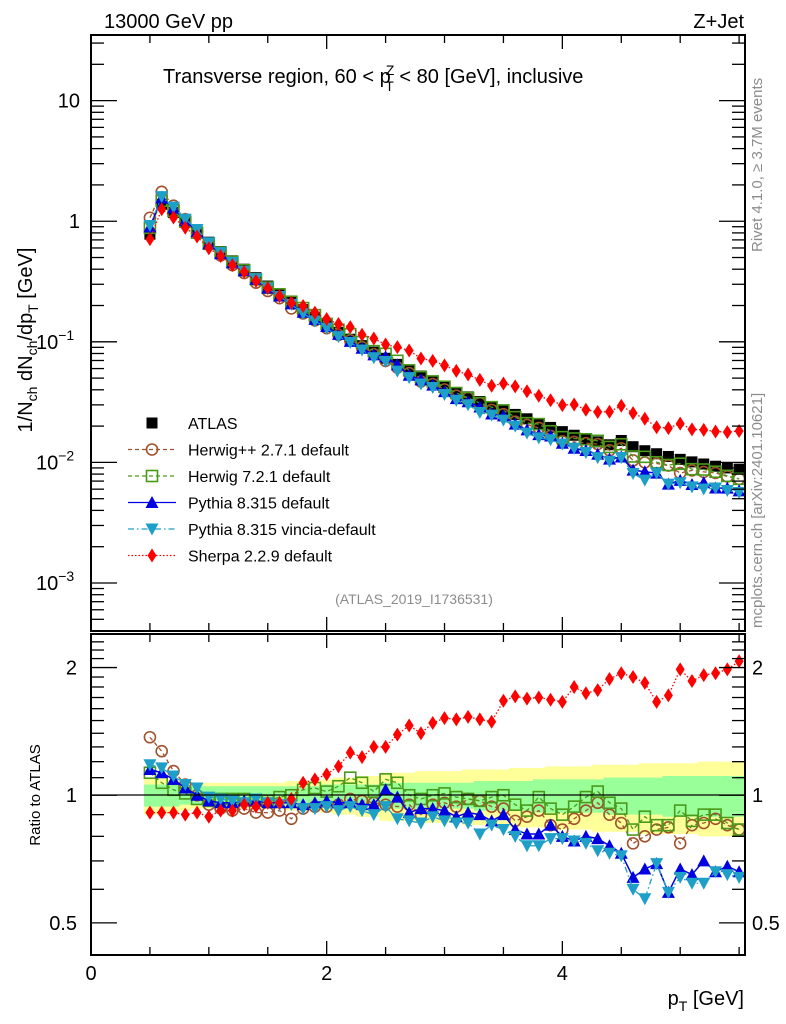 The width and height of the screenshot is (786, 1024). What do you see at coordinates (74, 222) in the screenshot?
I see `y-tick-label: 1` at bounding box center [74, 222].